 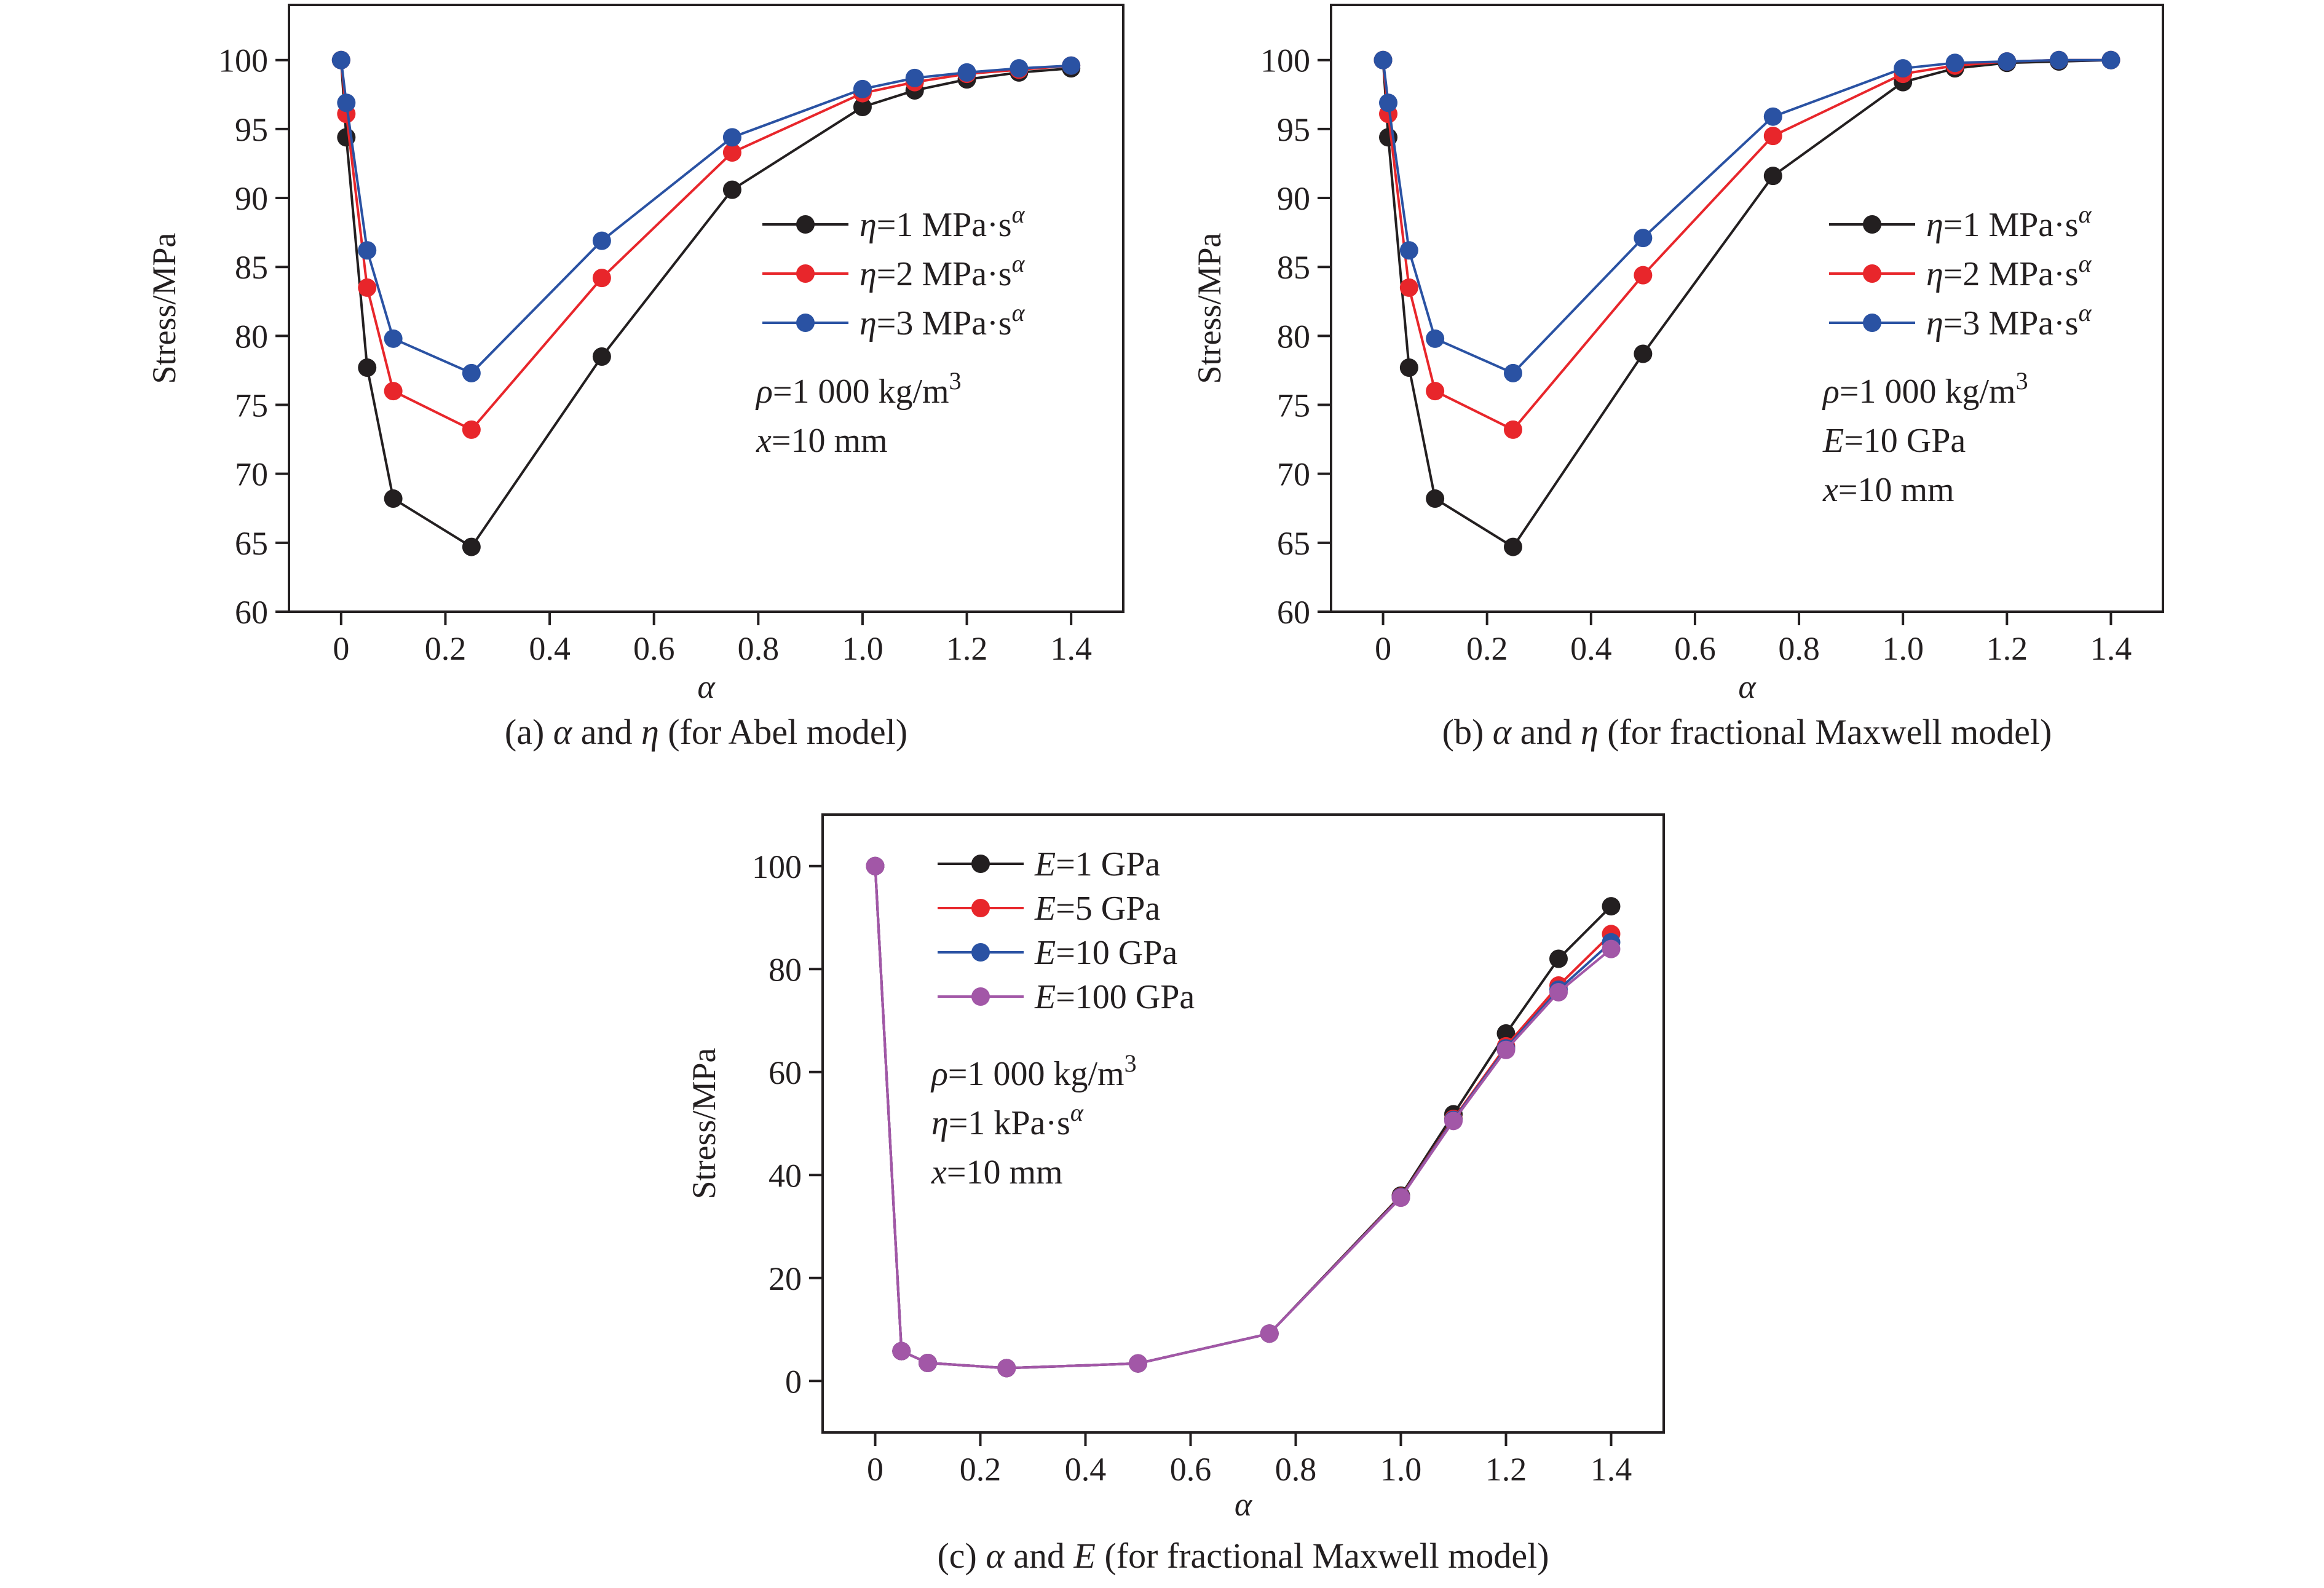 I want to click on y-tick-label: 85, so click(x=1293, y=267).